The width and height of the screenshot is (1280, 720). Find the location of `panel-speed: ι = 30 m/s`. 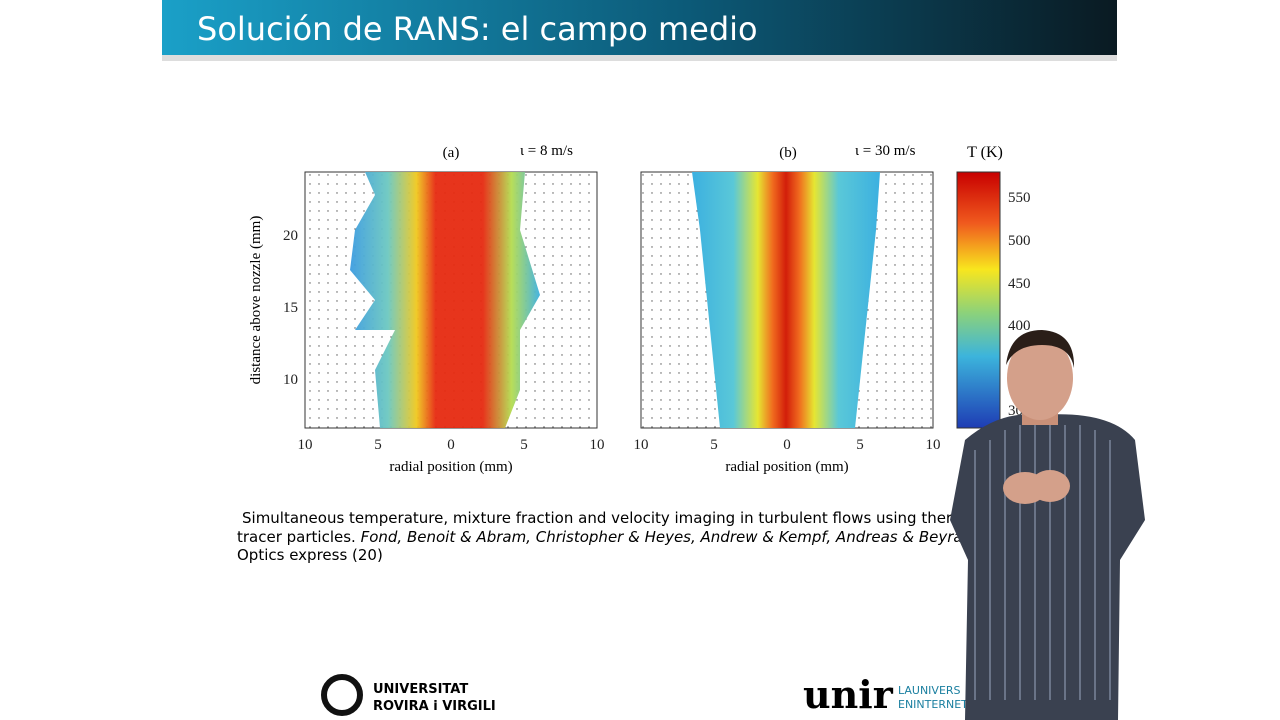

panel-speed: ι = 30 m/s is located at coordinates (885, 151).